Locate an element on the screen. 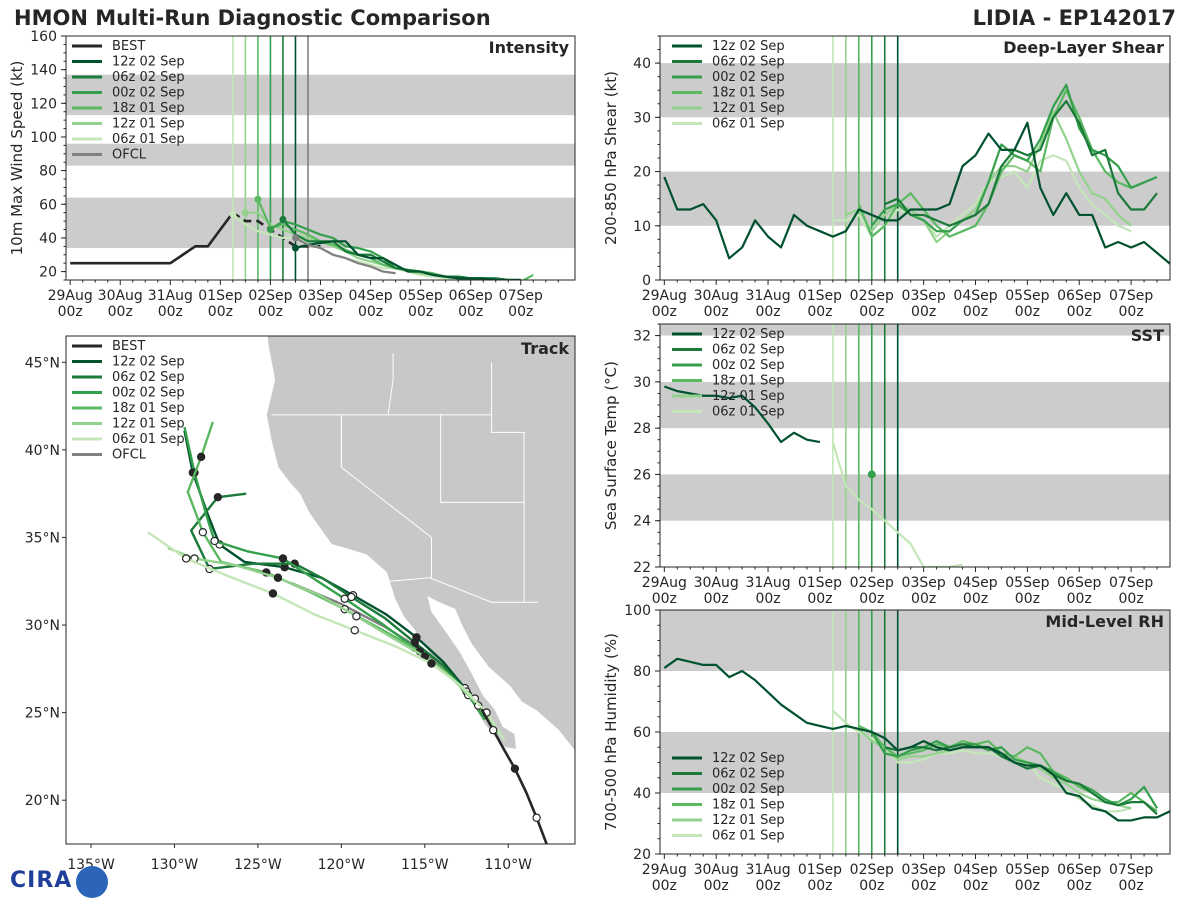 The height and width of the screenshot is (900, 1200). intensity-xtick-day: 29Aug is located at coordinates (70, 296).